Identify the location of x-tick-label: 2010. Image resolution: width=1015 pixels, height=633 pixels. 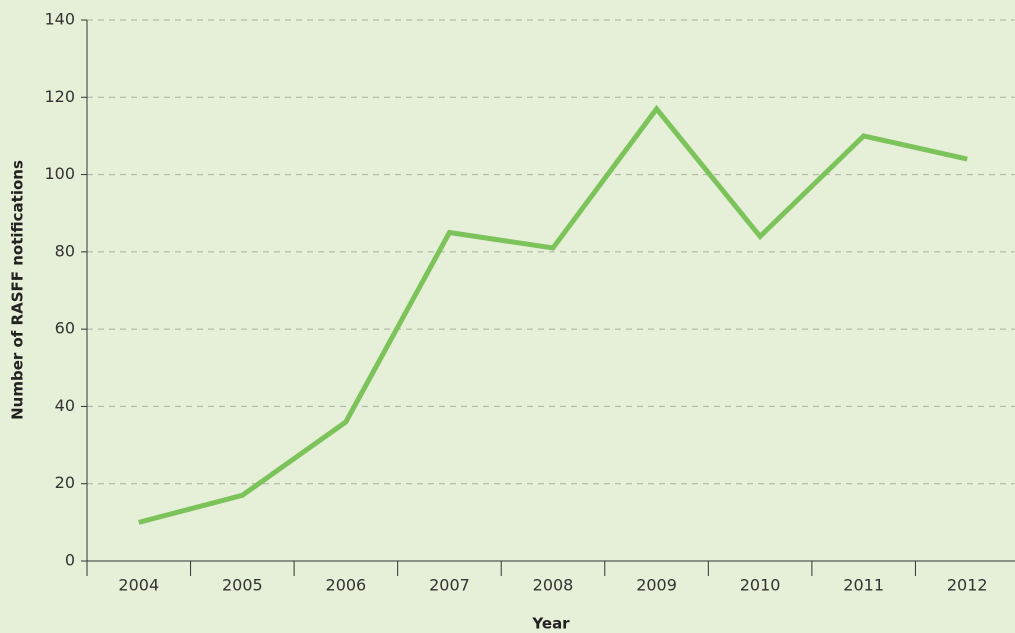
(760, 585).